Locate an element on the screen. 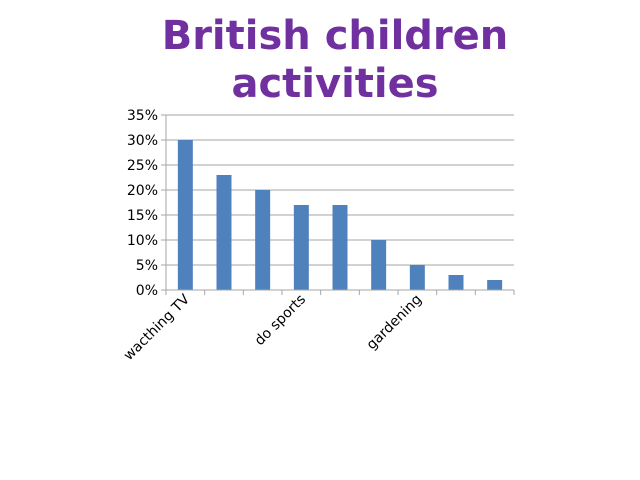  x-tick-label: wacthing TV is located at coordinates (157, 327).